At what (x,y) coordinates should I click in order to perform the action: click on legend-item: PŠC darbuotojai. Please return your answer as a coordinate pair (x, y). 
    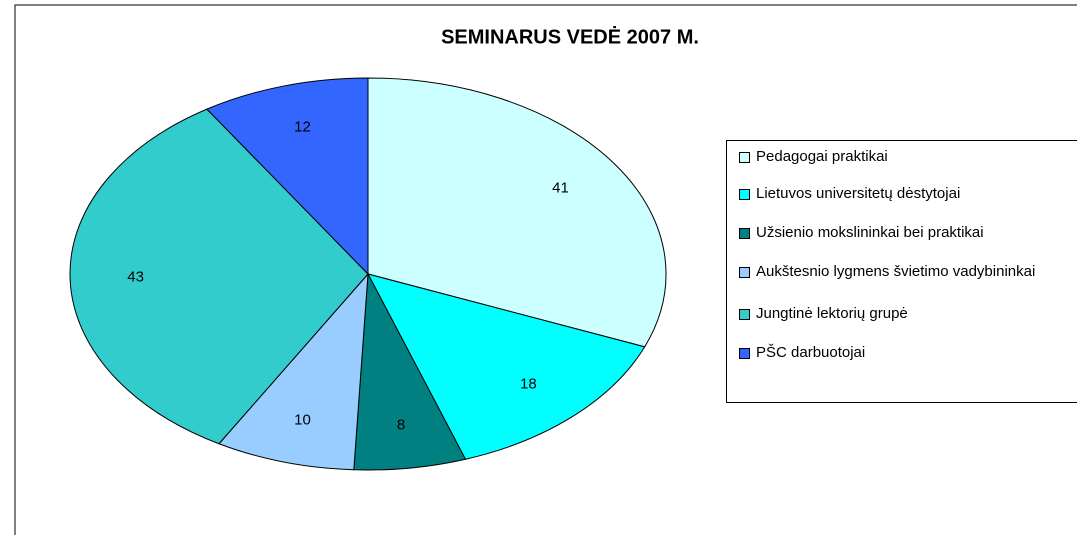
    Looking at the image, I should click on (906, 353).